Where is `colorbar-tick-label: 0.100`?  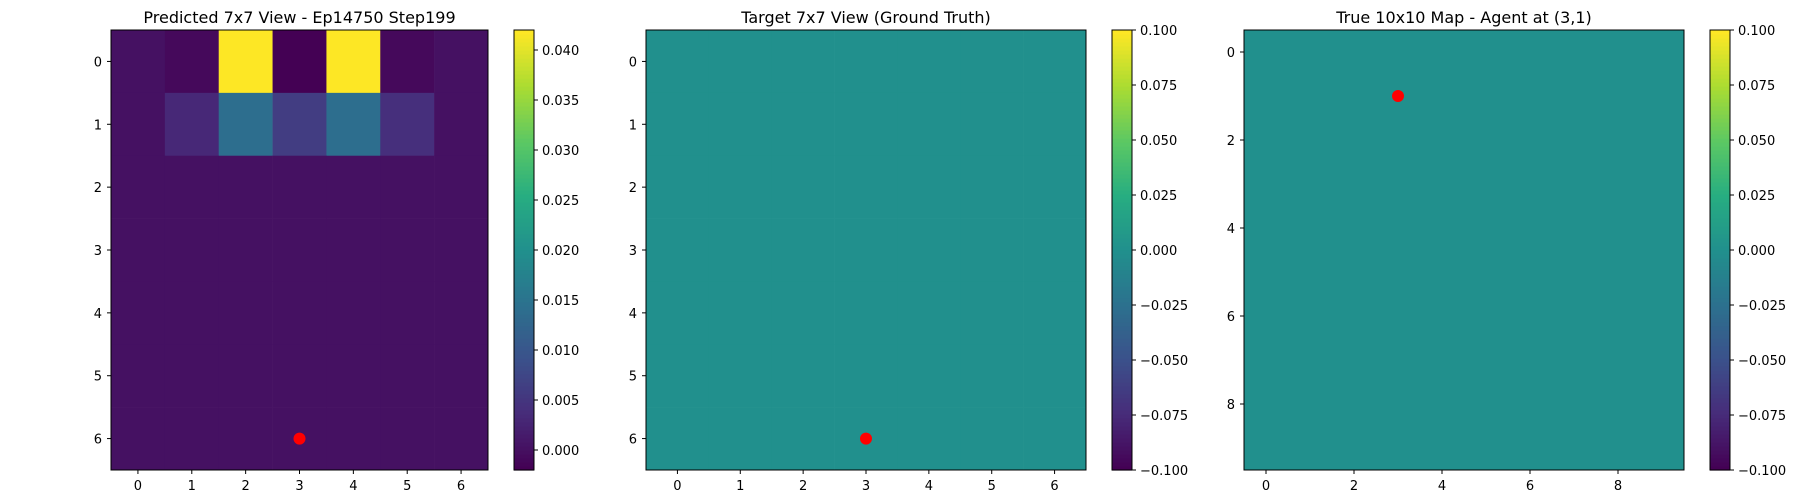 colorbar-tick-label: 0.100 is located at coordinates (1756, 31).